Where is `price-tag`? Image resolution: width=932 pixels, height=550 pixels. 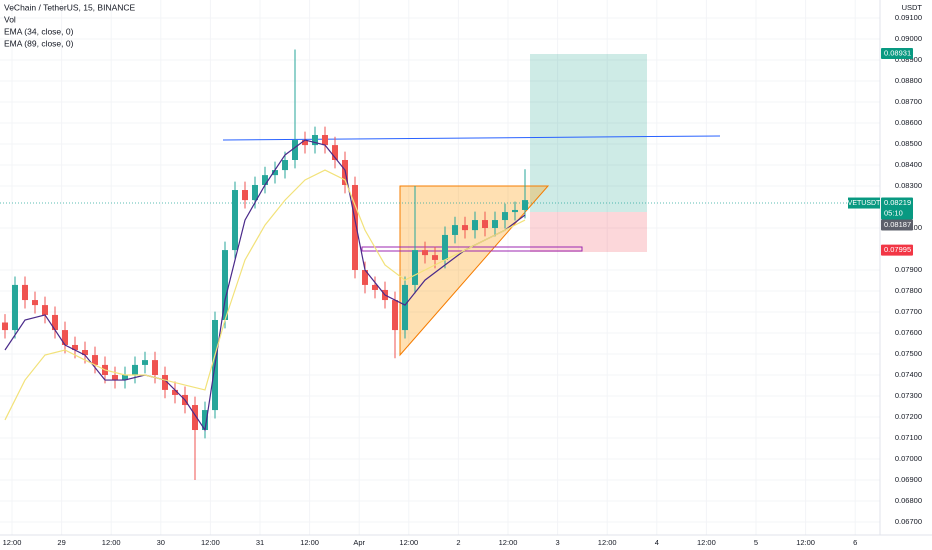
price-tag is located at coordinates (897, 250).